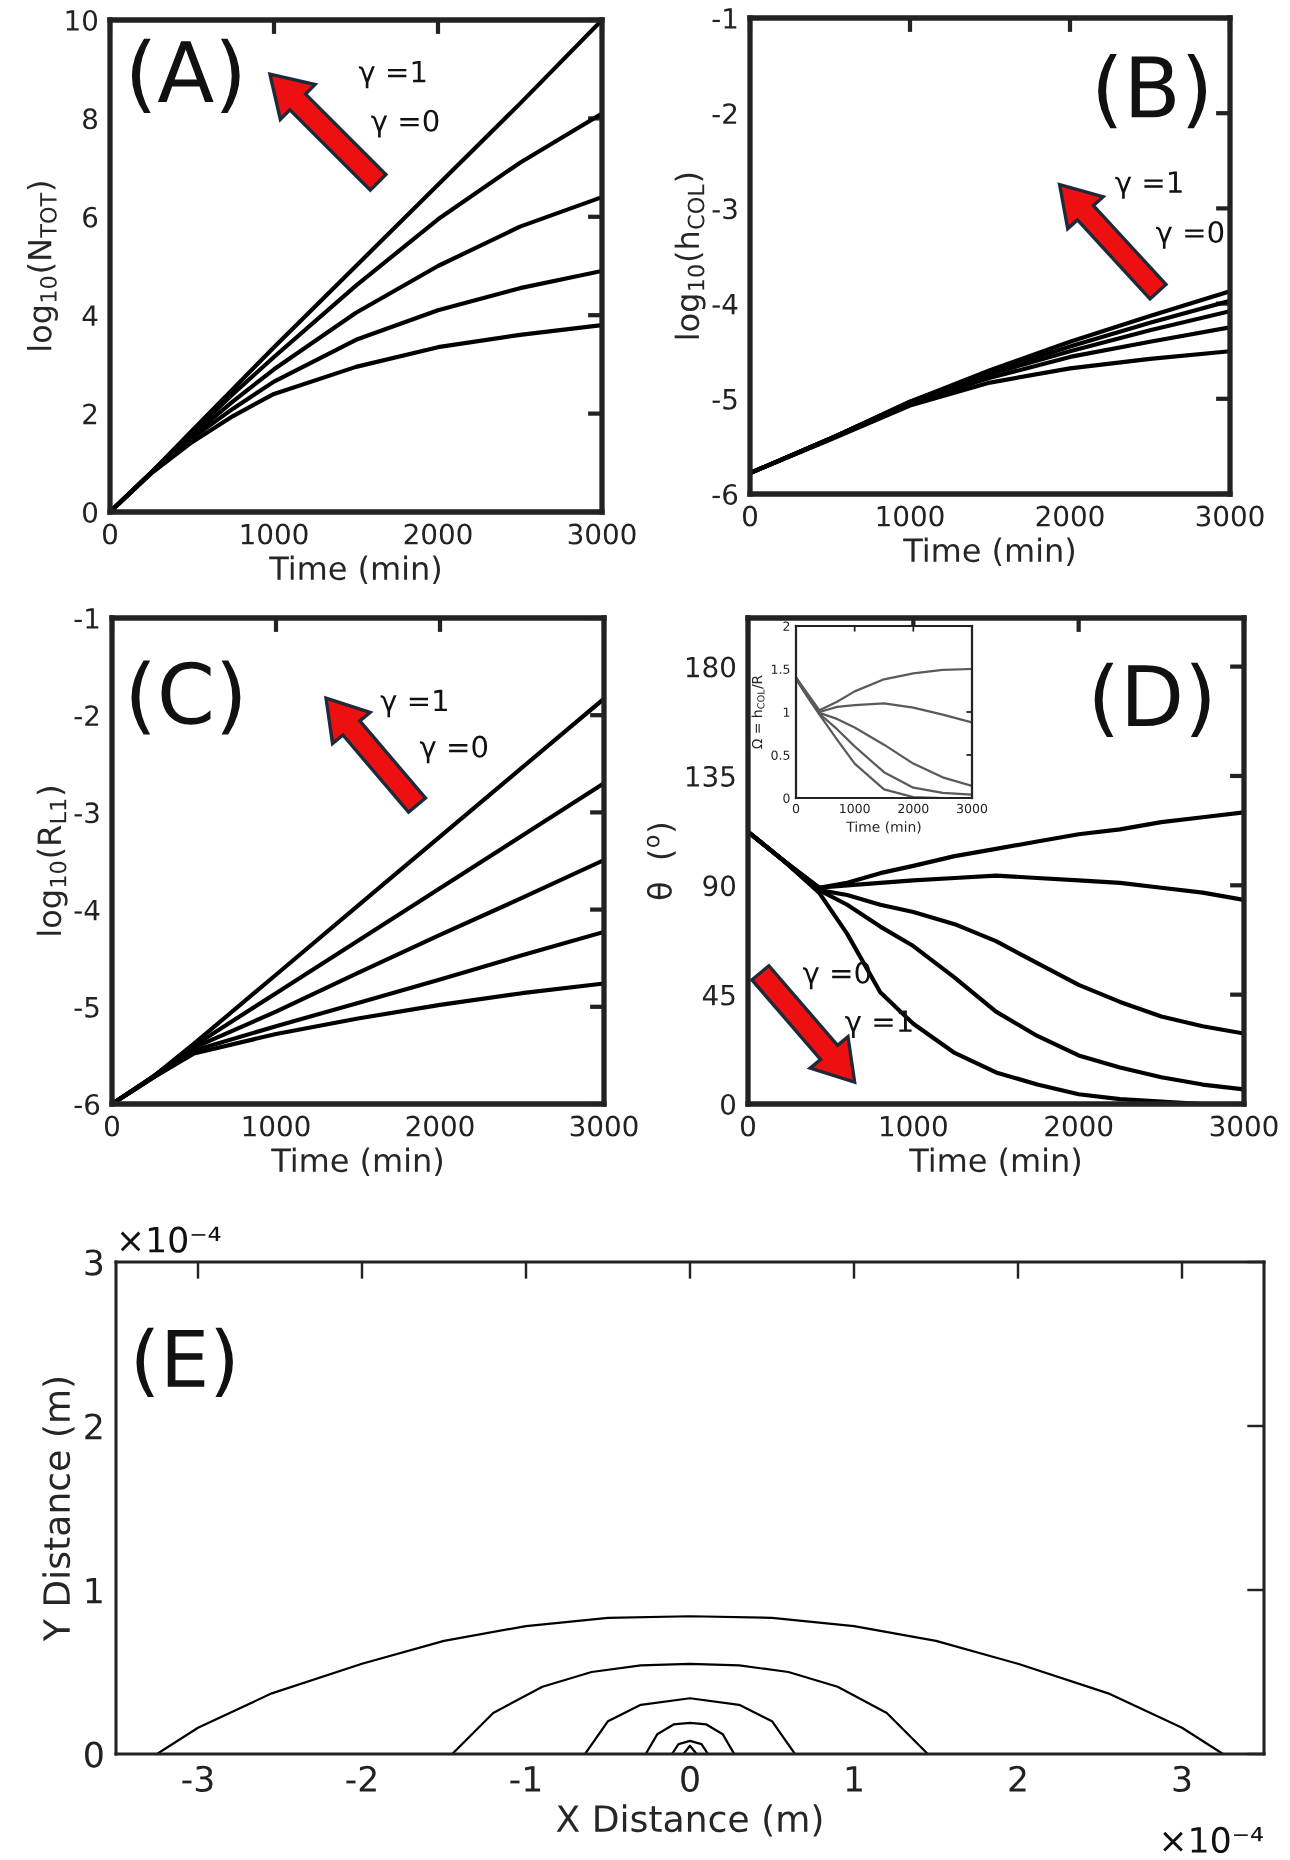 The width and height of the screenshot is (1290, 1860). Describe the element at coordinates (186, 697) in the screenshot. I see `annotation: (C)` at that location.